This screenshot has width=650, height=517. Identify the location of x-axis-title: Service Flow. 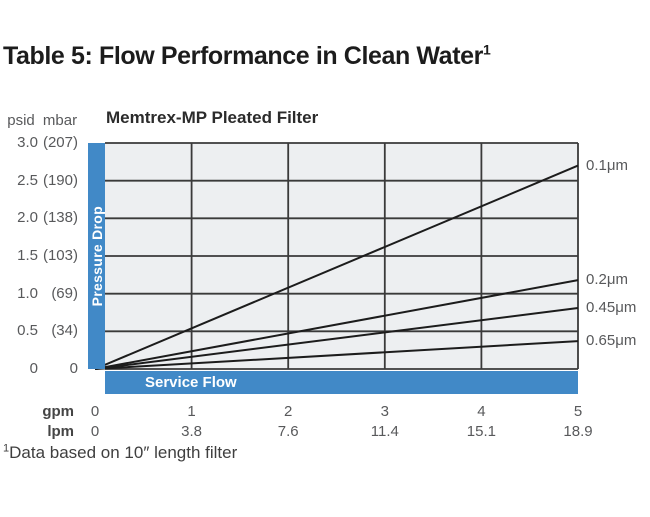
(191, 382).